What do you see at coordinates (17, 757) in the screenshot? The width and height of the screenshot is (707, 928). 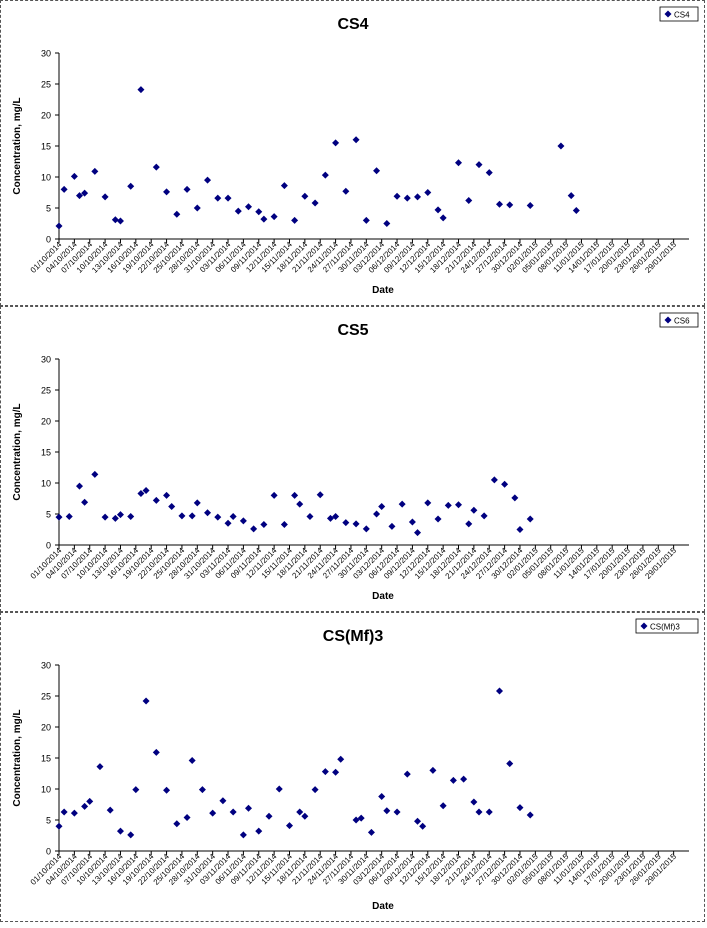 I see `y-axis-label: Concentration, mg/L` at bounding box center [17, 757].